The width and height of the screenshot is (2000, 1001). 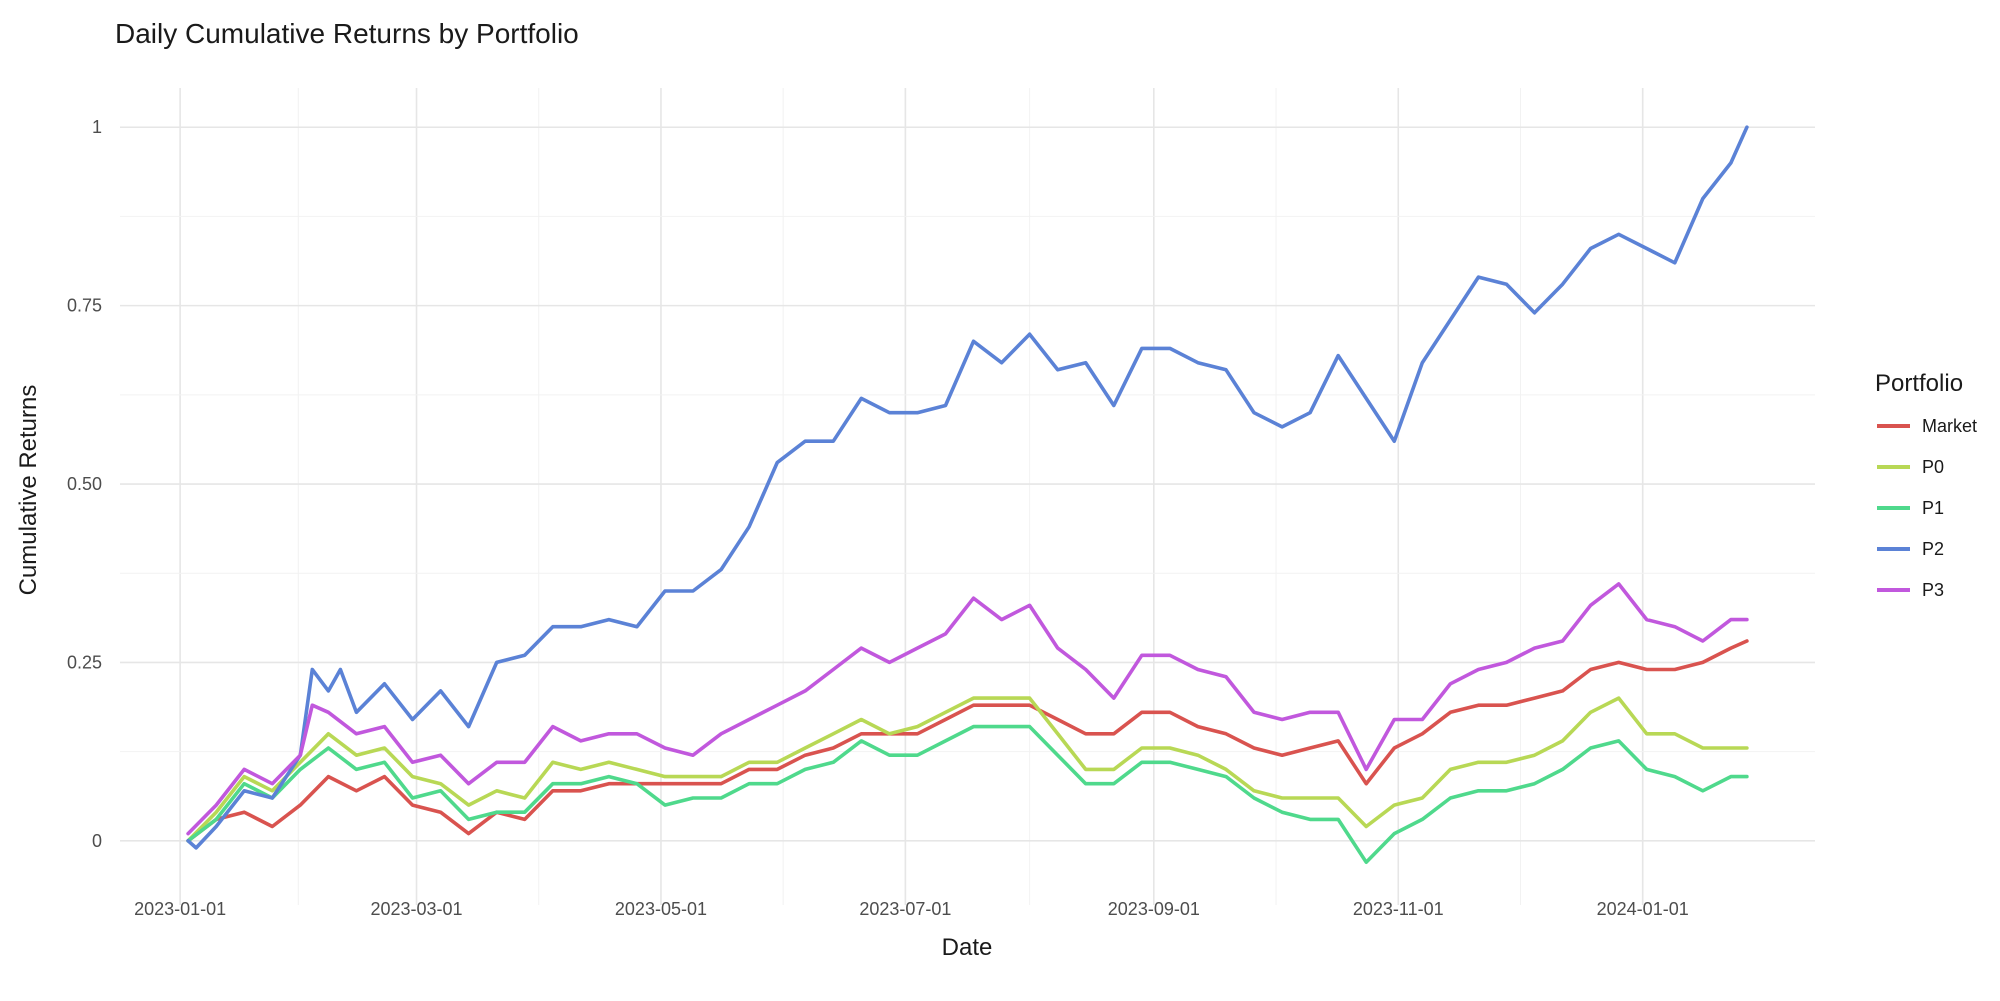 I want to click on y-tick-label: 0.25, so click(x=84, y=662).